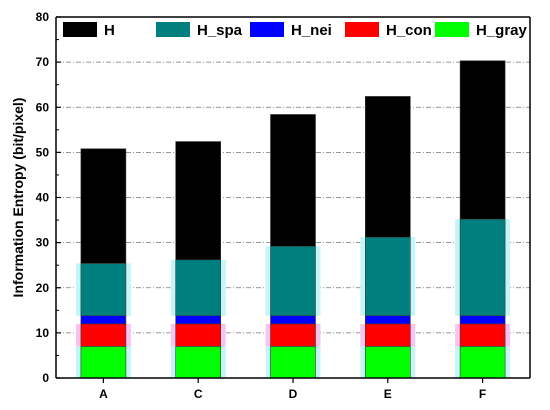 This screenshot has height=410, width=550. Describe the element at coordinates (103, 394) in the screenshot. I see `x-tick-label-a: A` at that location.